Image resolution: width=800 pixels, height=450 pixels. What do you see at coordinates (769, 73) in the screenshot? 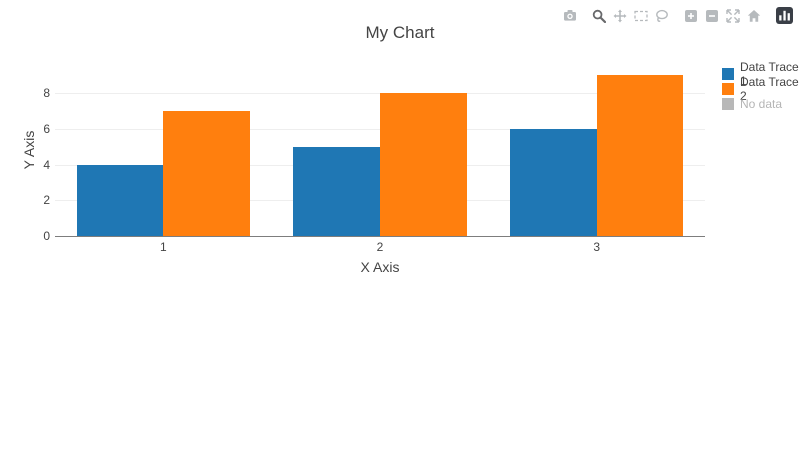
I see `legend-label: Data Trace 1` at bounding box center [769, 73].